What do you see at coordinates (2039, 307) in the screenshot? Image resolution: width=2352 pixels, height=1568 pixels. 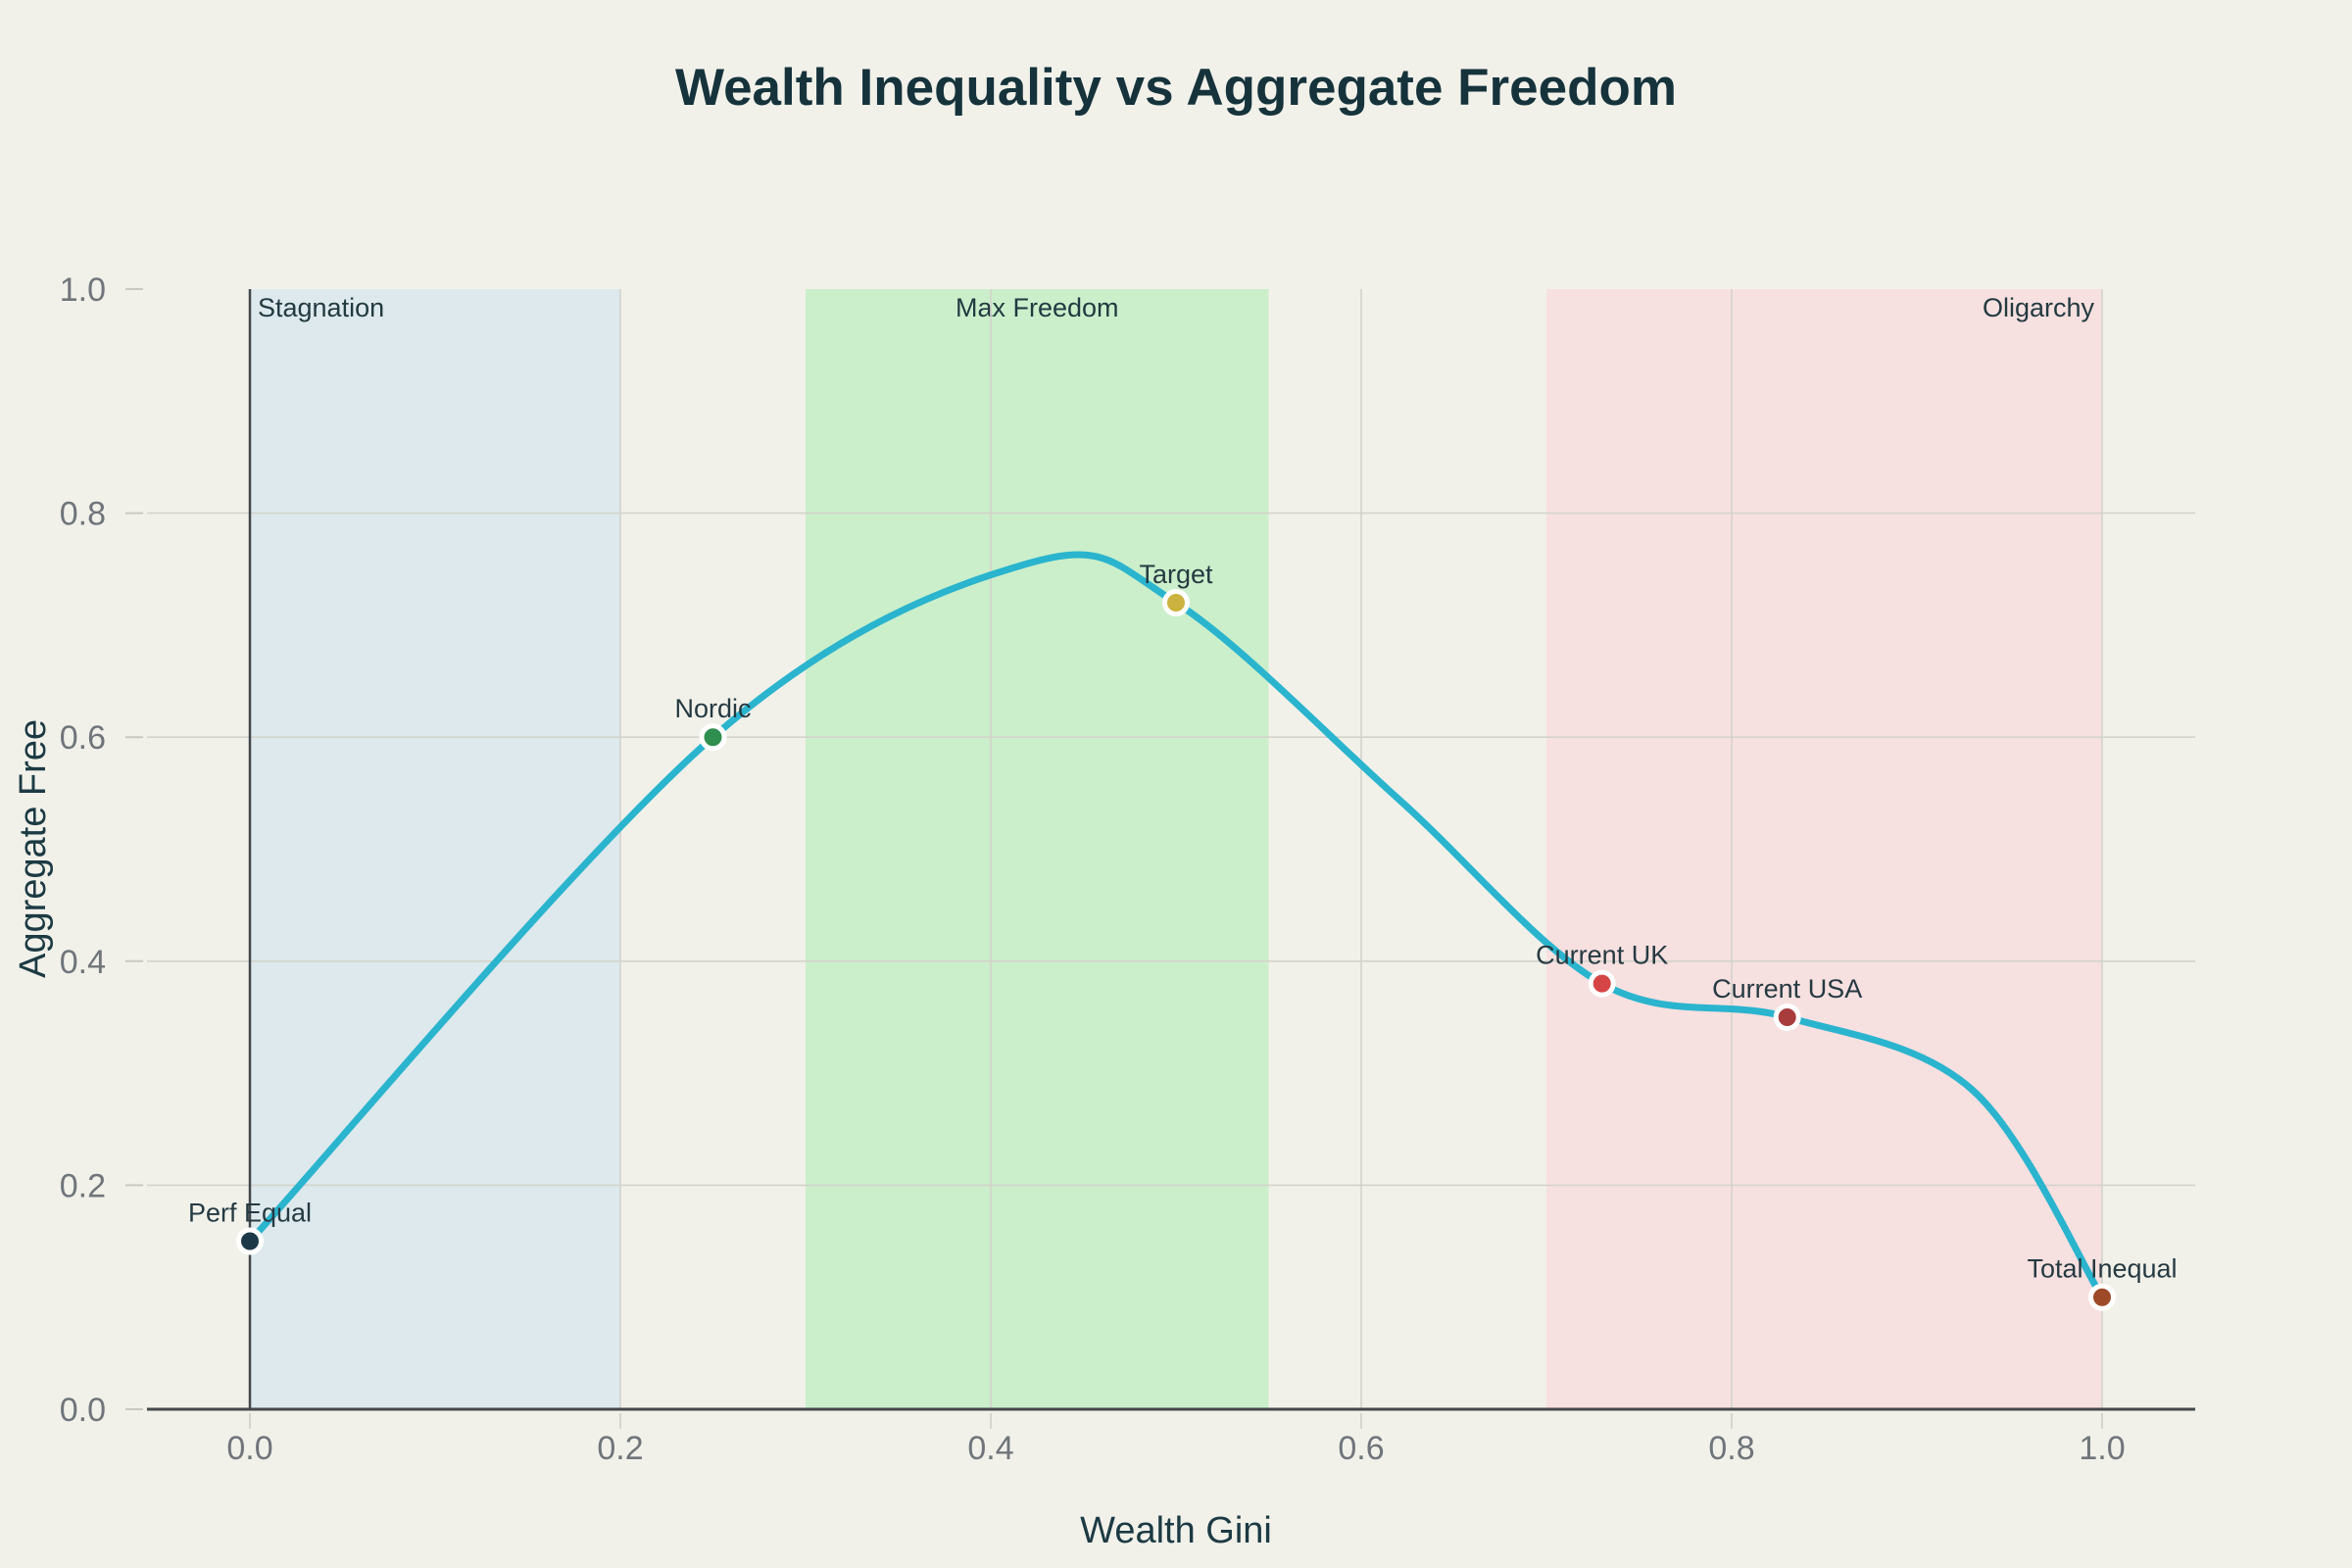 I see `region-label-oligarchy: Oligarchy` at bounding box center [2039, 307].